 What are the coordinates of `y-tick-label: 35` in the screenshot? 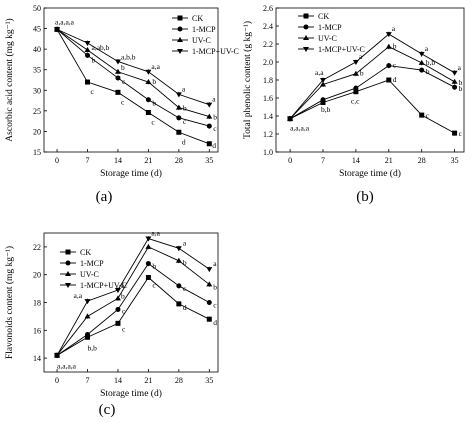 It's located at (37, 70).